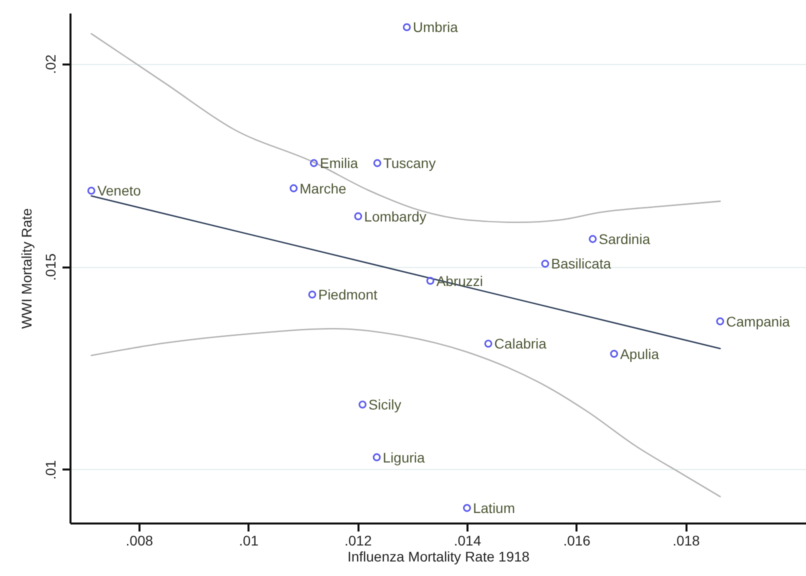 The width and height of the screenshot is (806, 576). Describe the element at coordinates (395, 216) in the screenshot. I see `data-label: Lombardy` at that location.